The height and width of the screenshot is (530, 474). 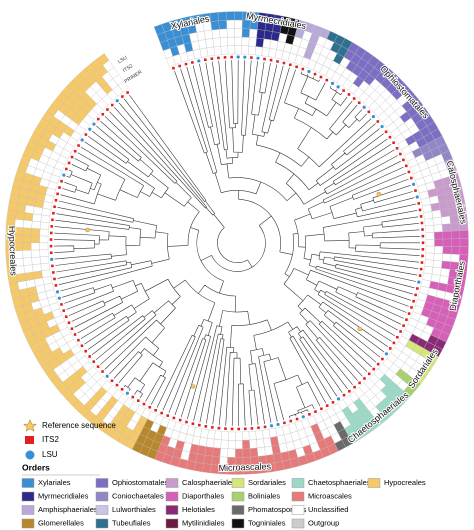 What do you see at coordinates (13, 251) in the screenshot?
I see `order-label: Hypocreales` at bounding box center [13, 251].